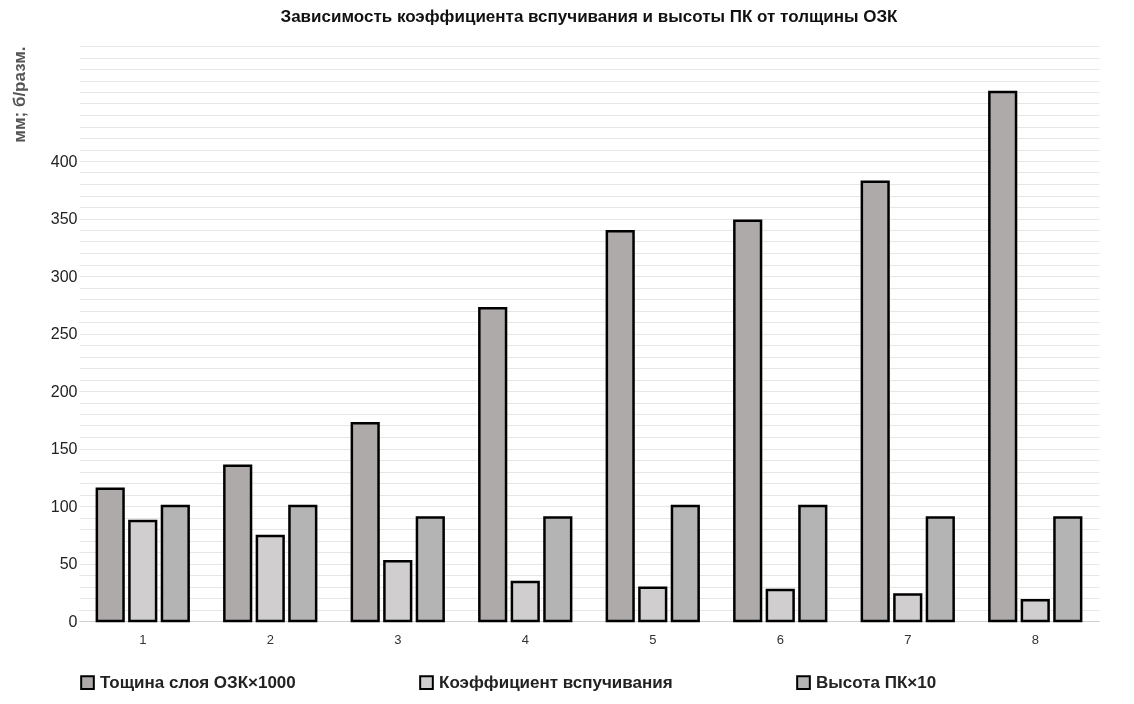 The height and width of the screenshot is (704, 1134). I want to click on y-tick-label: 200, so click(64, 391).